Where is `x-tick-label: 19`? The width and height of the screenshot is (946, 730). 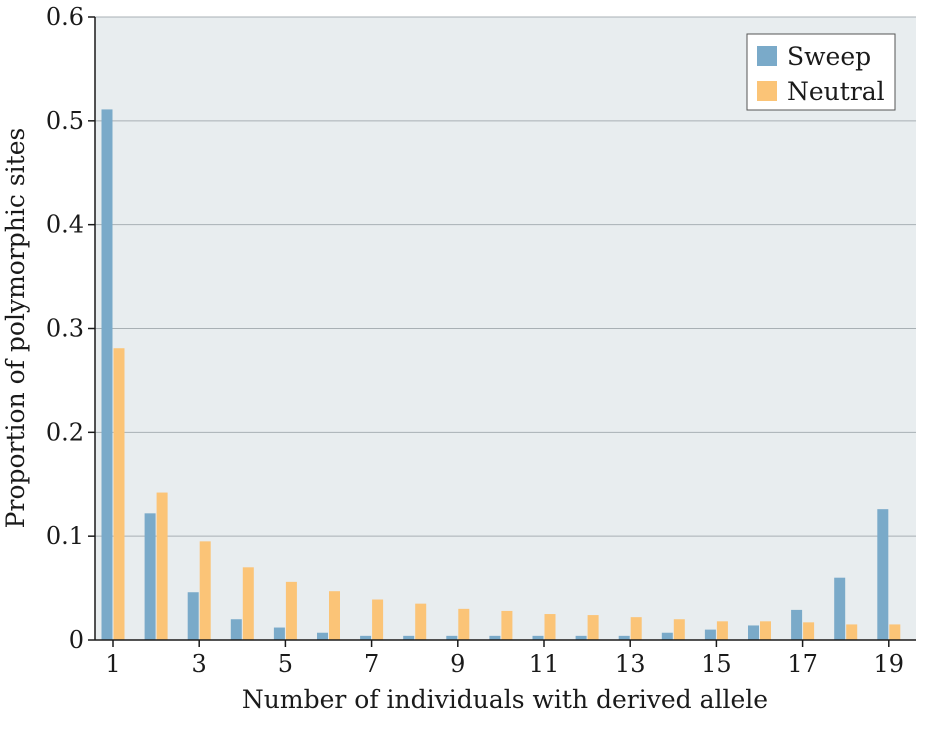
x-tick-label: 19 is located at coordinates (889, 664).